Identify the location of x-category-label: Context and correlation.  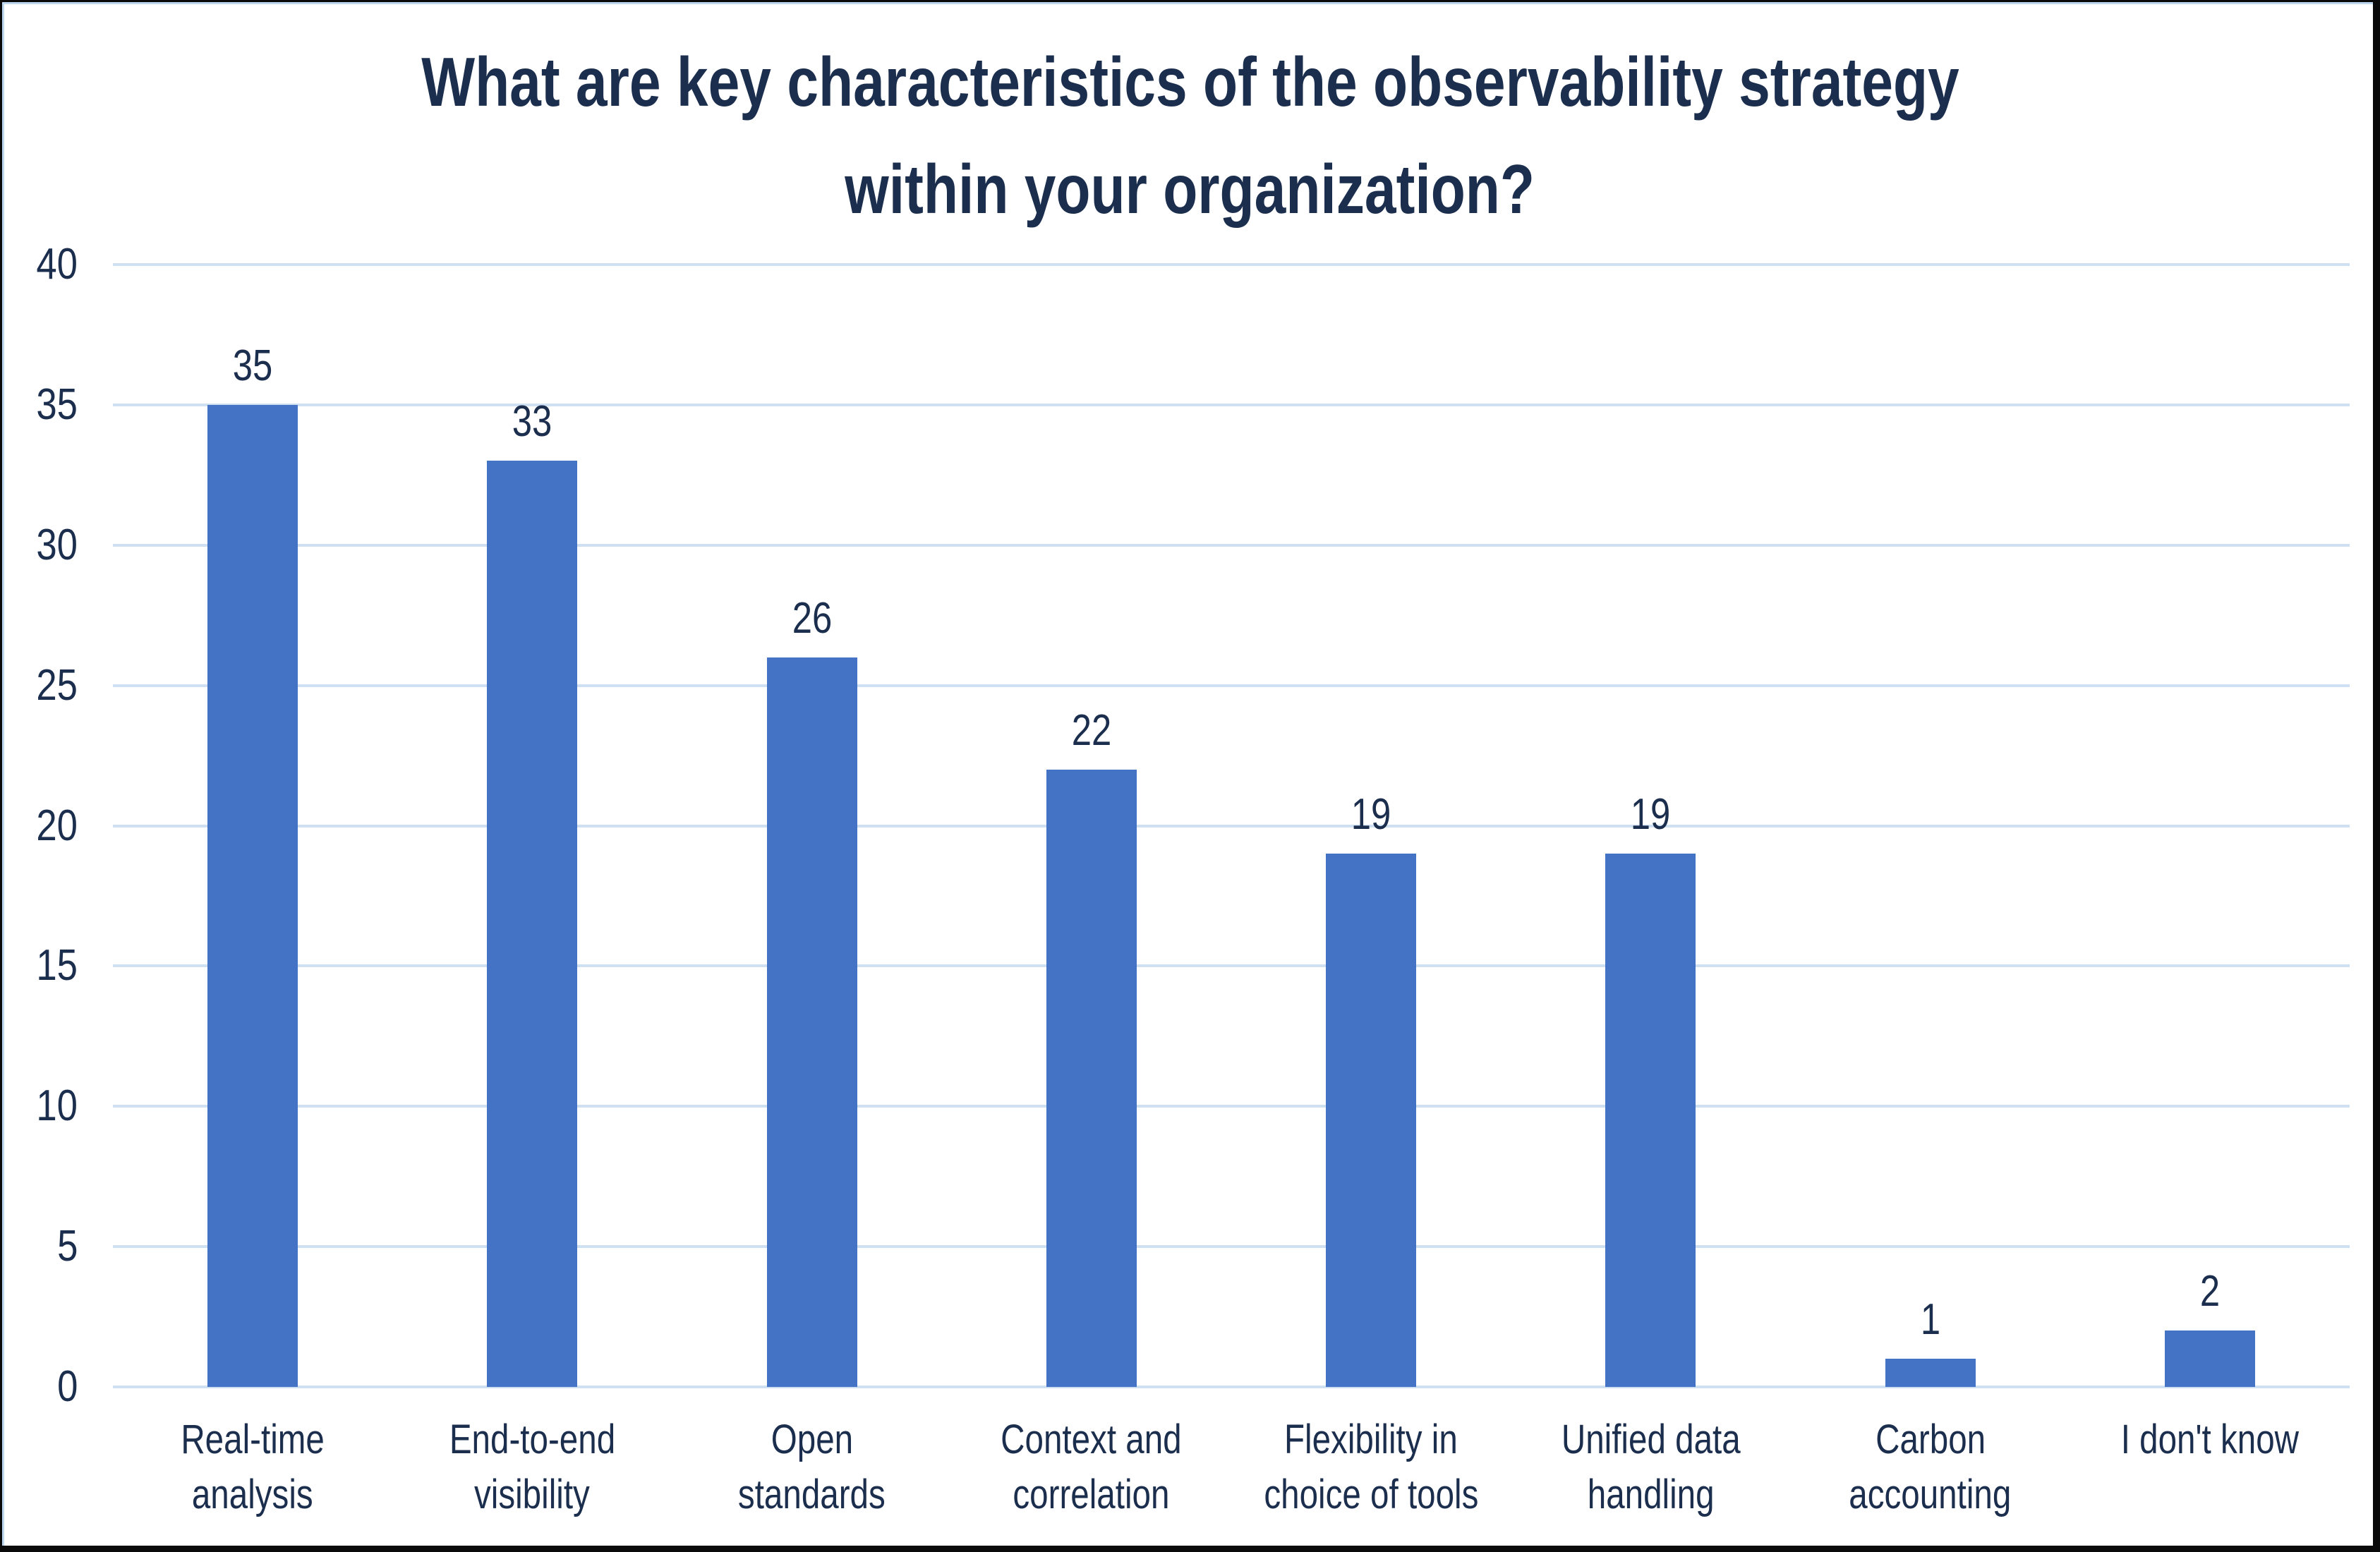
(1092, 1467).